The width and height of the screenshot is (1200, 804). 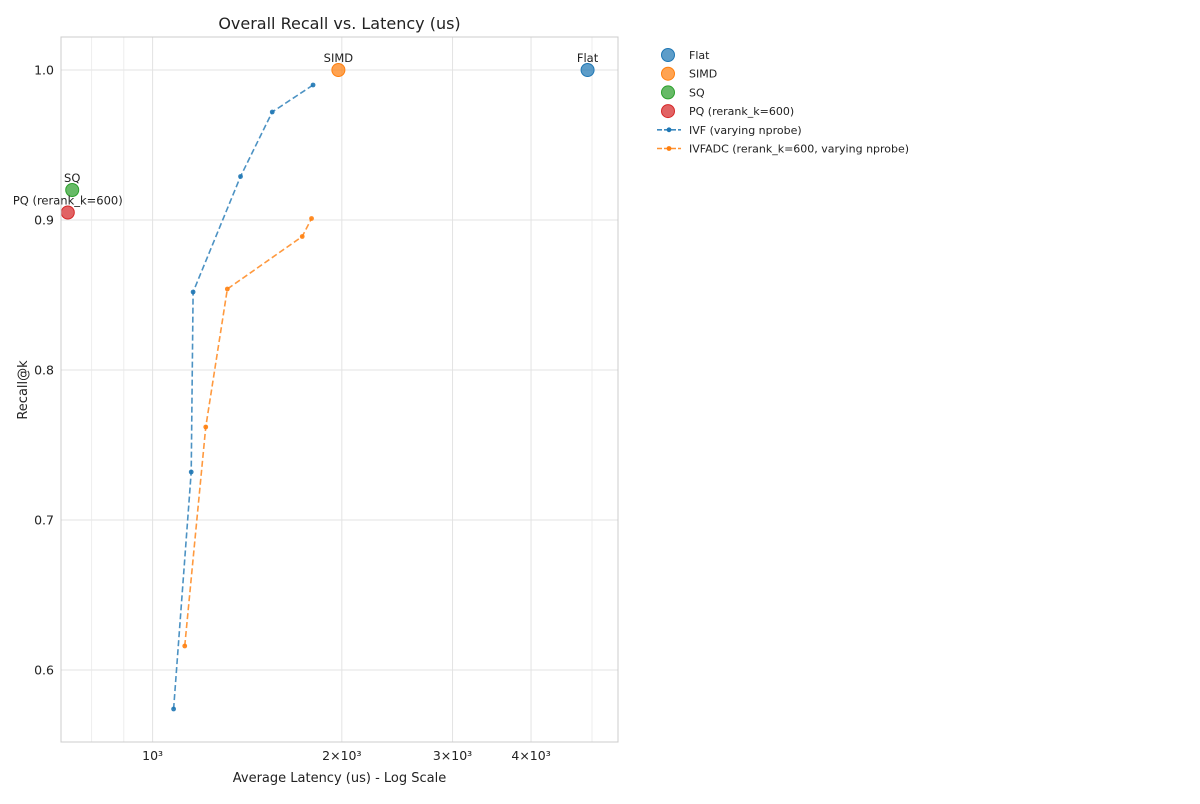 I want to click on points-layer: Flat SIMD SQ PQ (rerank_k=600), so click(x=306, y=135).